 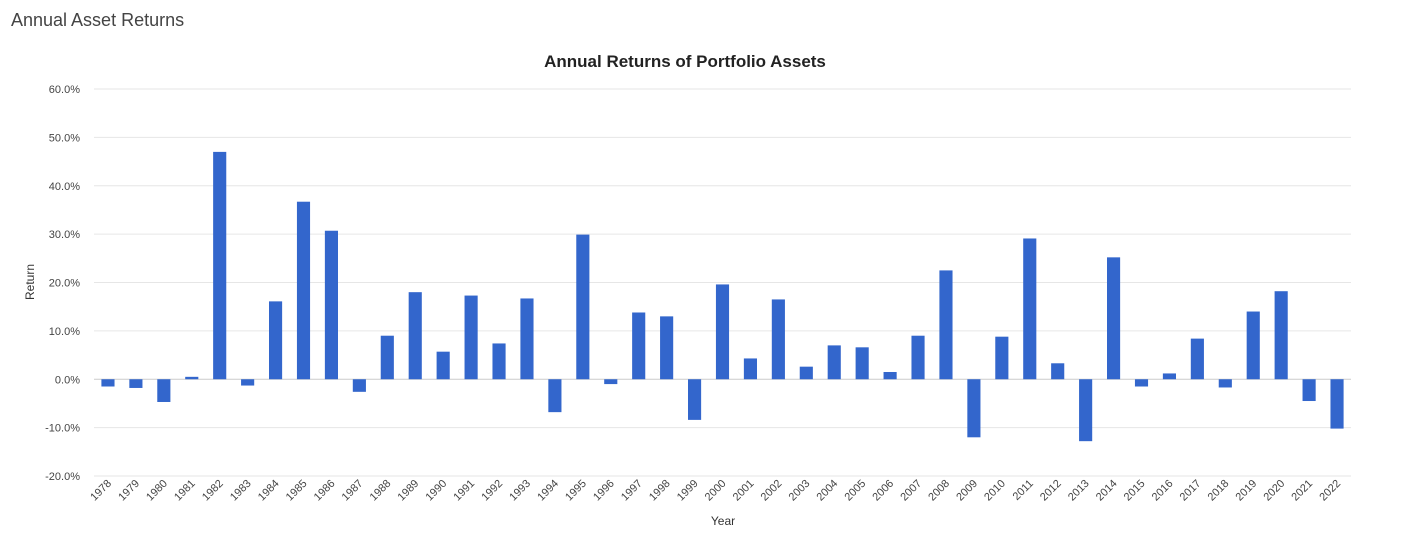 I want to click on x-tick-label: 2000, so click(x=716, y=491).